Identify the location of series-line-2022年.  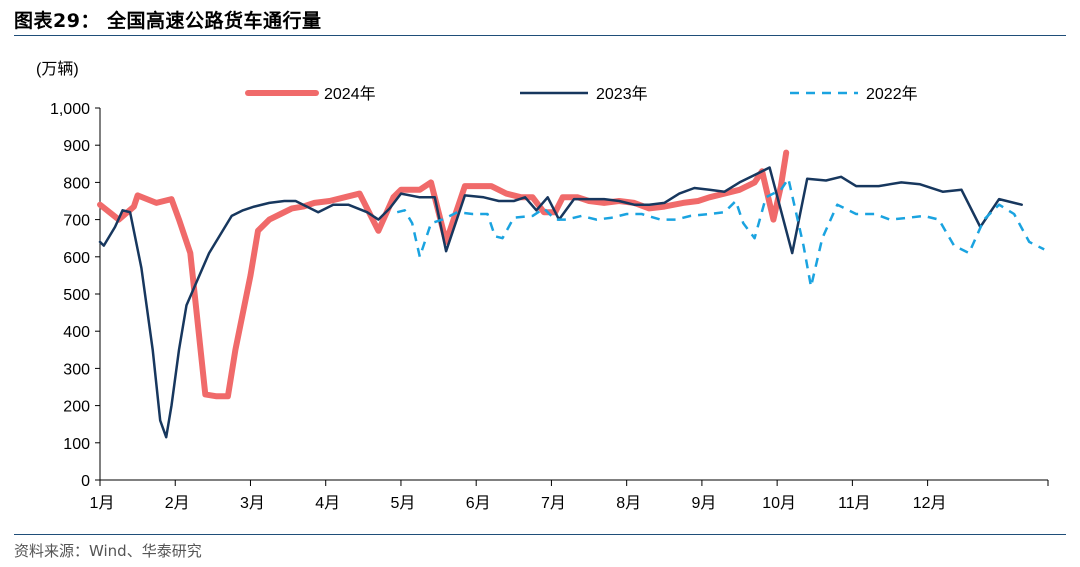
(720, 232).